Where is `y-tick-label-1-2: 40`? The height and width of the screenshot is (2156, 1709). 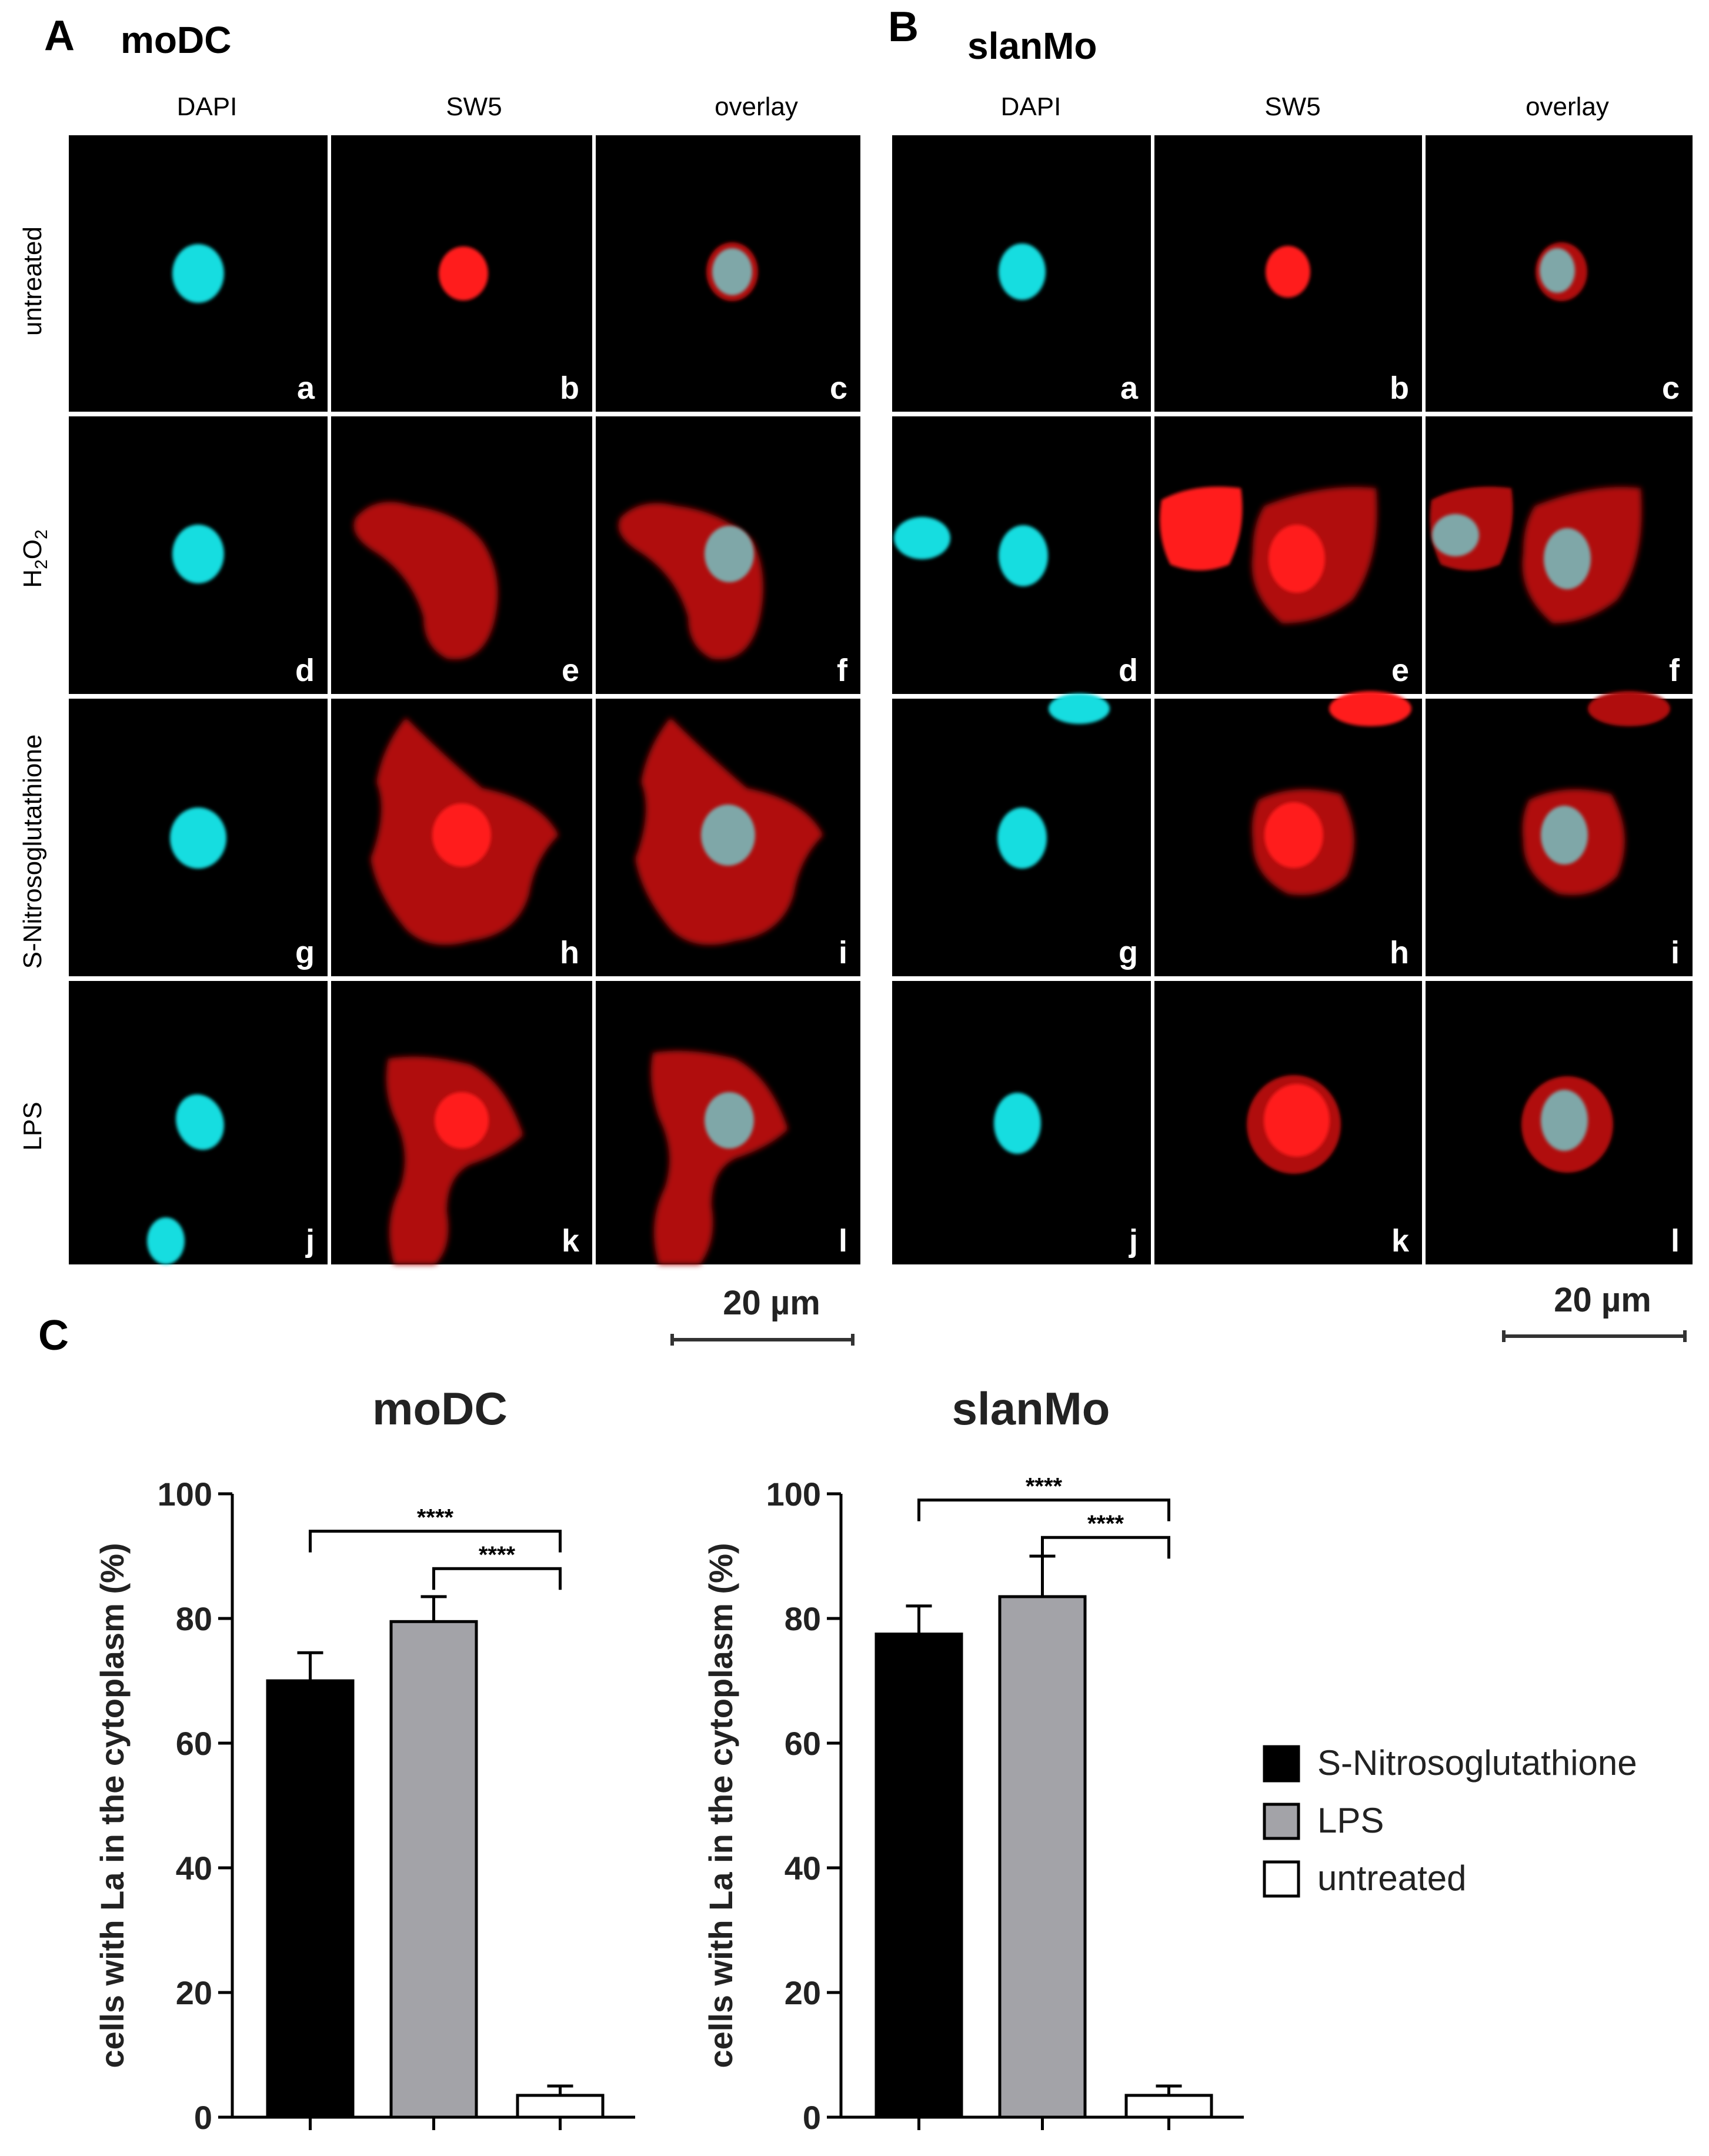
y-tick-label-1-2: 40 is located at coordinates (803, 1868).